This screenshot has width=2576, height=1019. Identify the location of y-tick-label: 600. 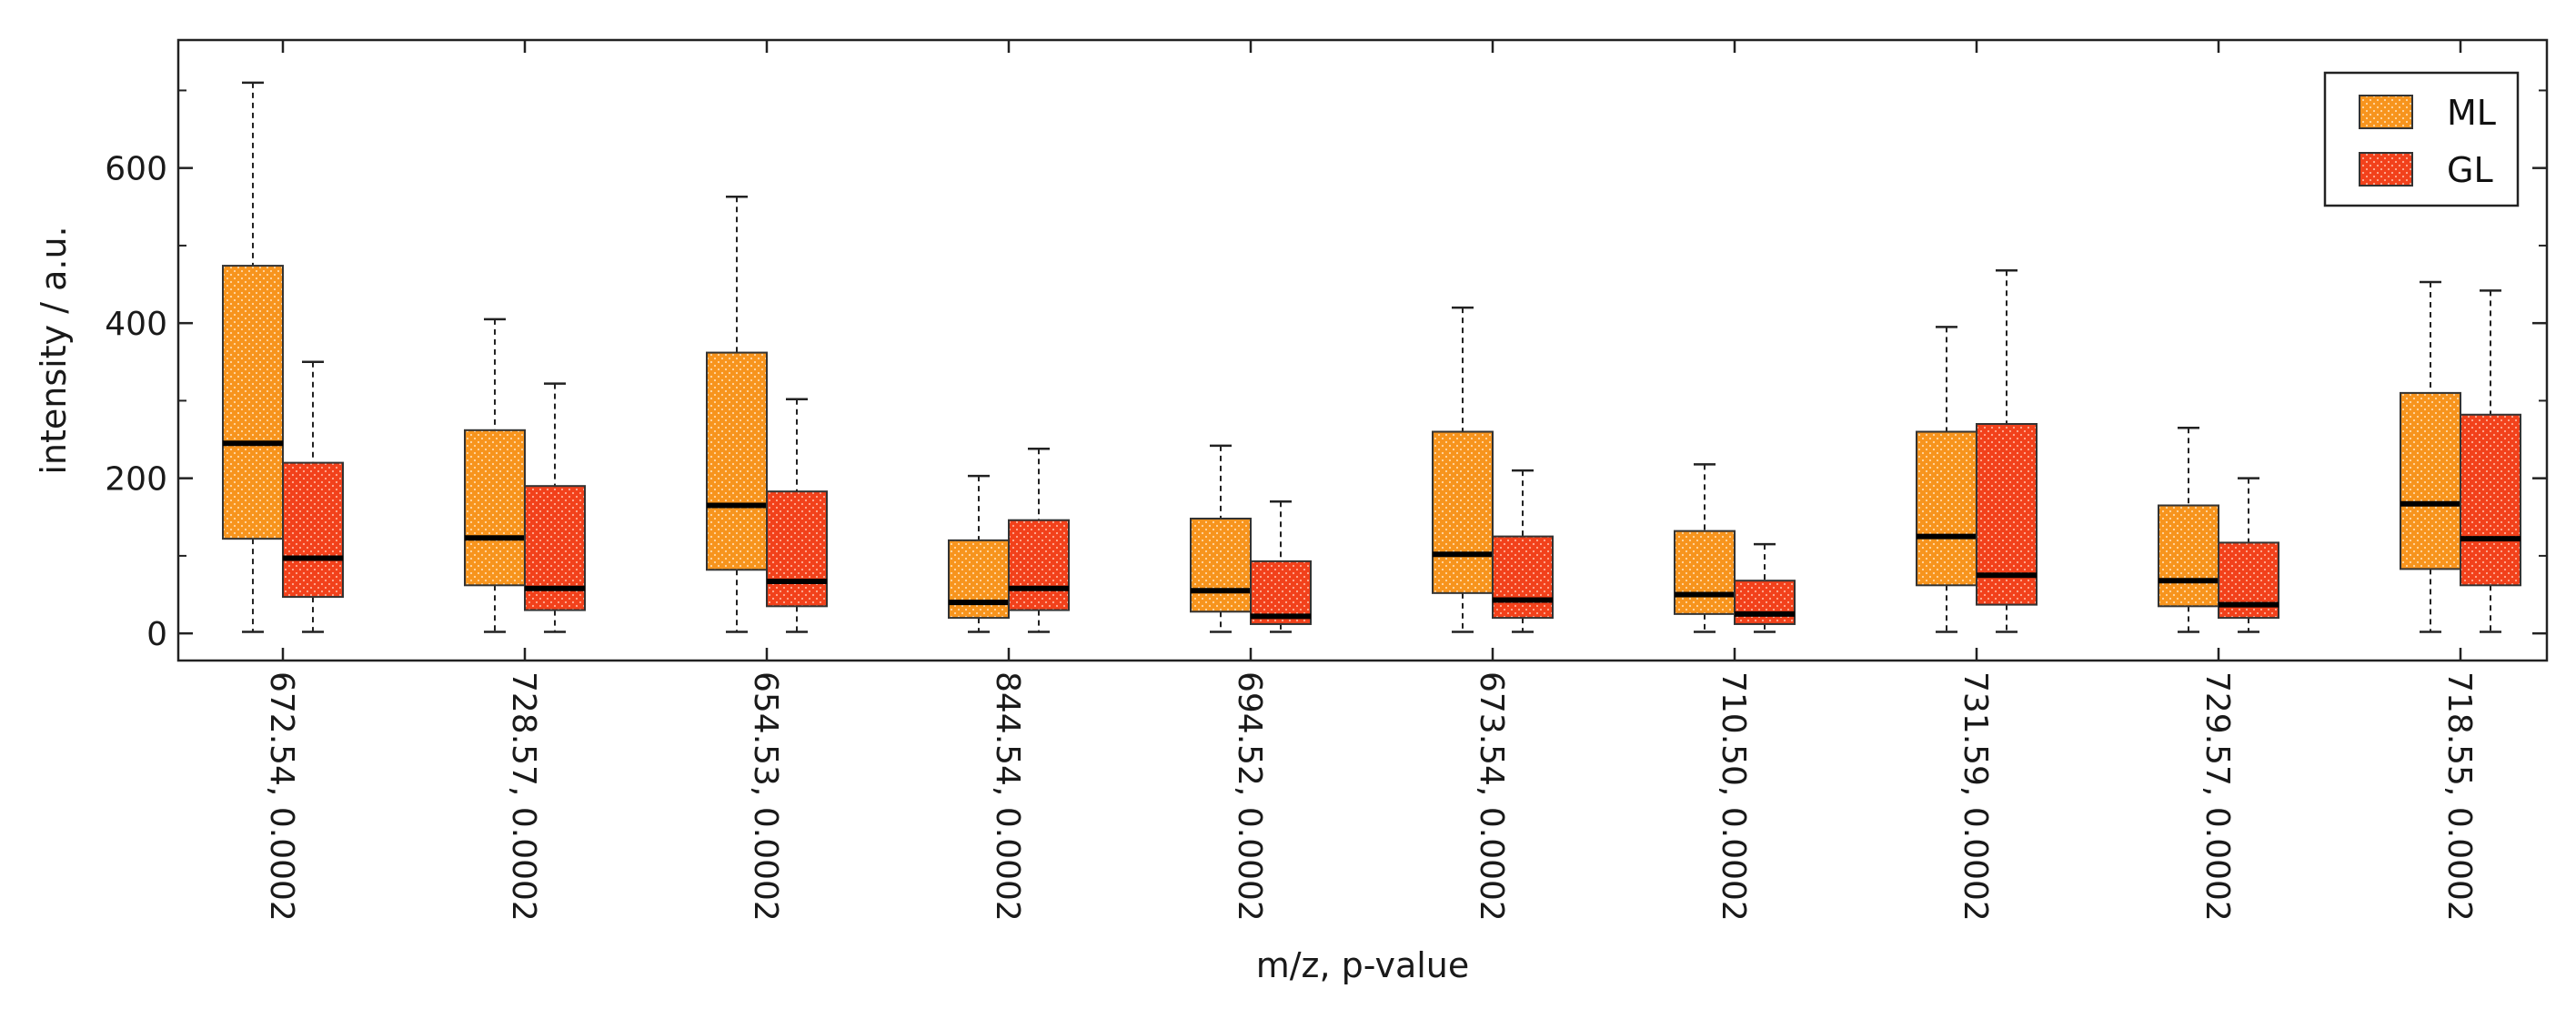
(136, 169).